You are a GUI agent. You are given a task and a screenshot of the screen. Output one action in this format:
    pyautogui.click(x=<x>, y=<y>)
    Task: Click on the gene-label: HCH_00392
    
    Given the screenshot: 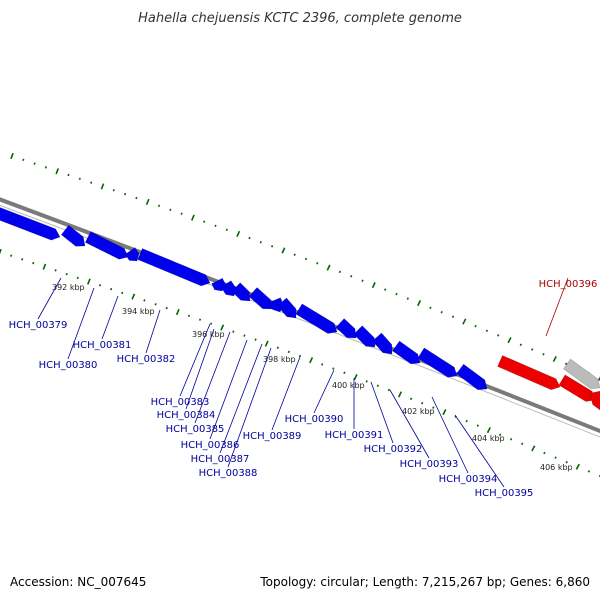 What is the action you would take?
    pyautogui.click(x=393, y=449)
    